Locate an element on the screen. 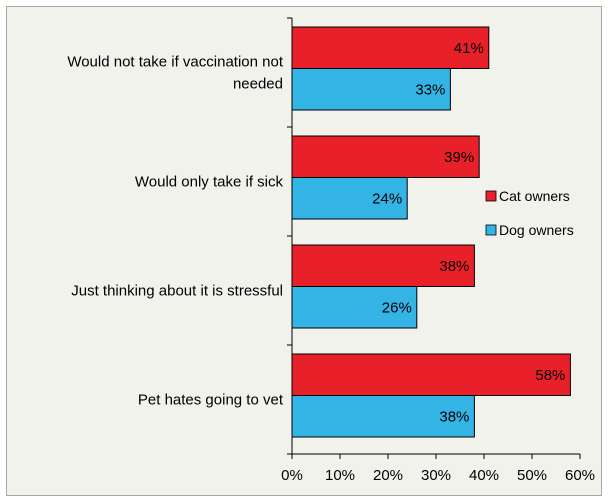  data-label-cat-owners-1: 39% is located at coordinates (459, 157).